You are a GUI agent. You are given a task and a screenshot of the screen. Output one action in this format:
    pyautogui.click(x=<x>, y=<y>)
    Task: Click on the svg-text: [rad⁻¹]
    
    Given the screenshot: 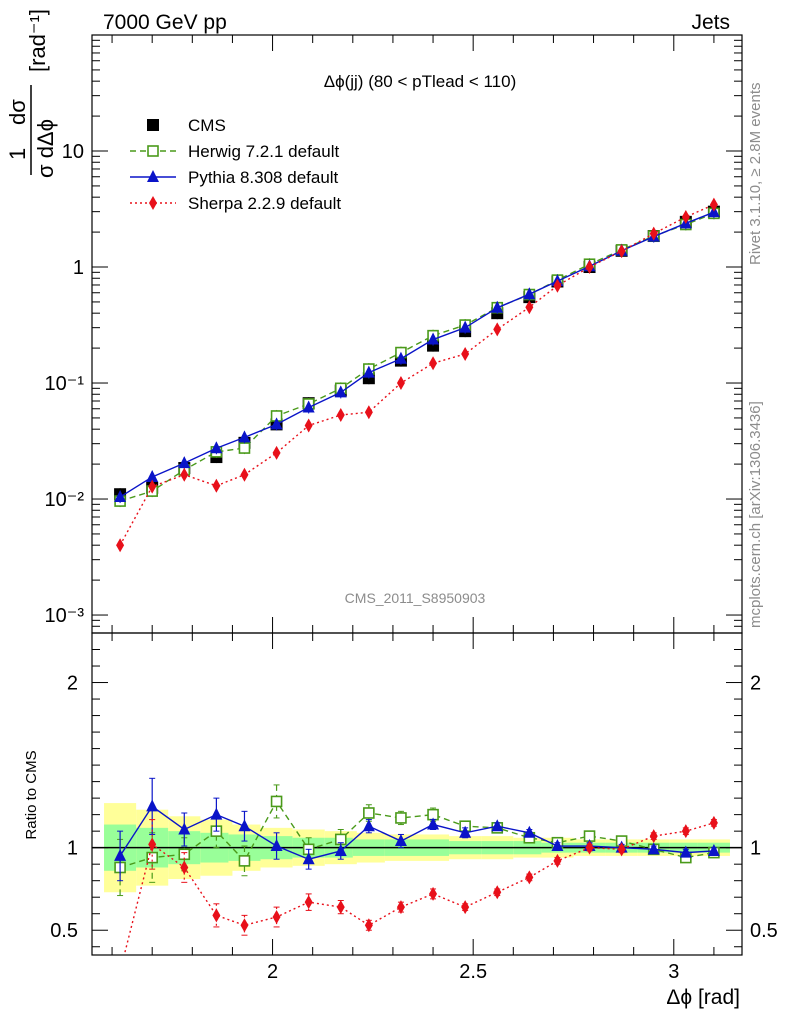 What is the action you would take?
    pyautogui.click(x=37, y=40)
    